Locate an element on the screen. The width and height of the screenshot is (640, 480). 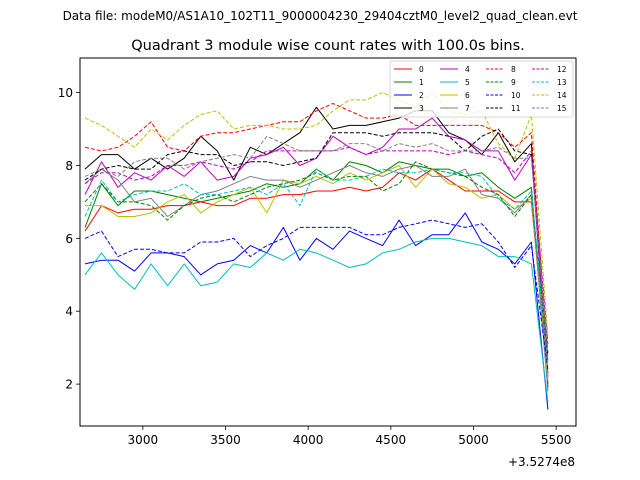
legend-label-9: 9 is located at coordinates (513, 82).